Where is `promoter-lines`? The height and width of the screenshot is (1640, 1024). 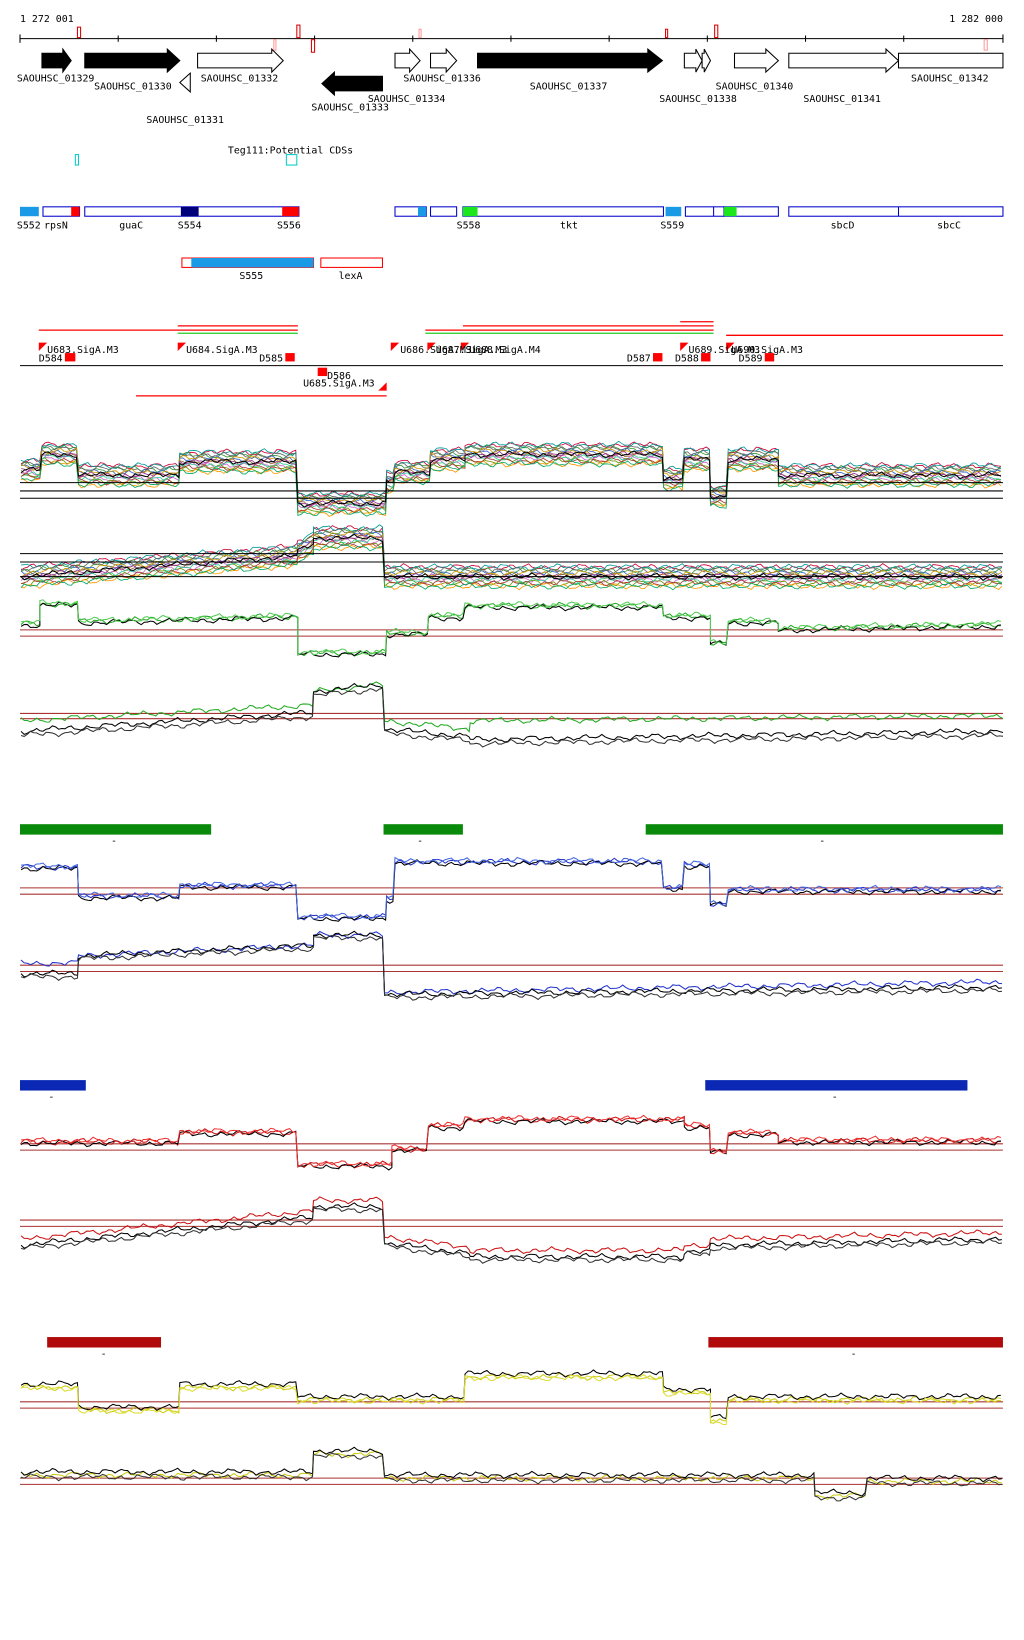
promoter-lines is located at coordinates (511, 359).